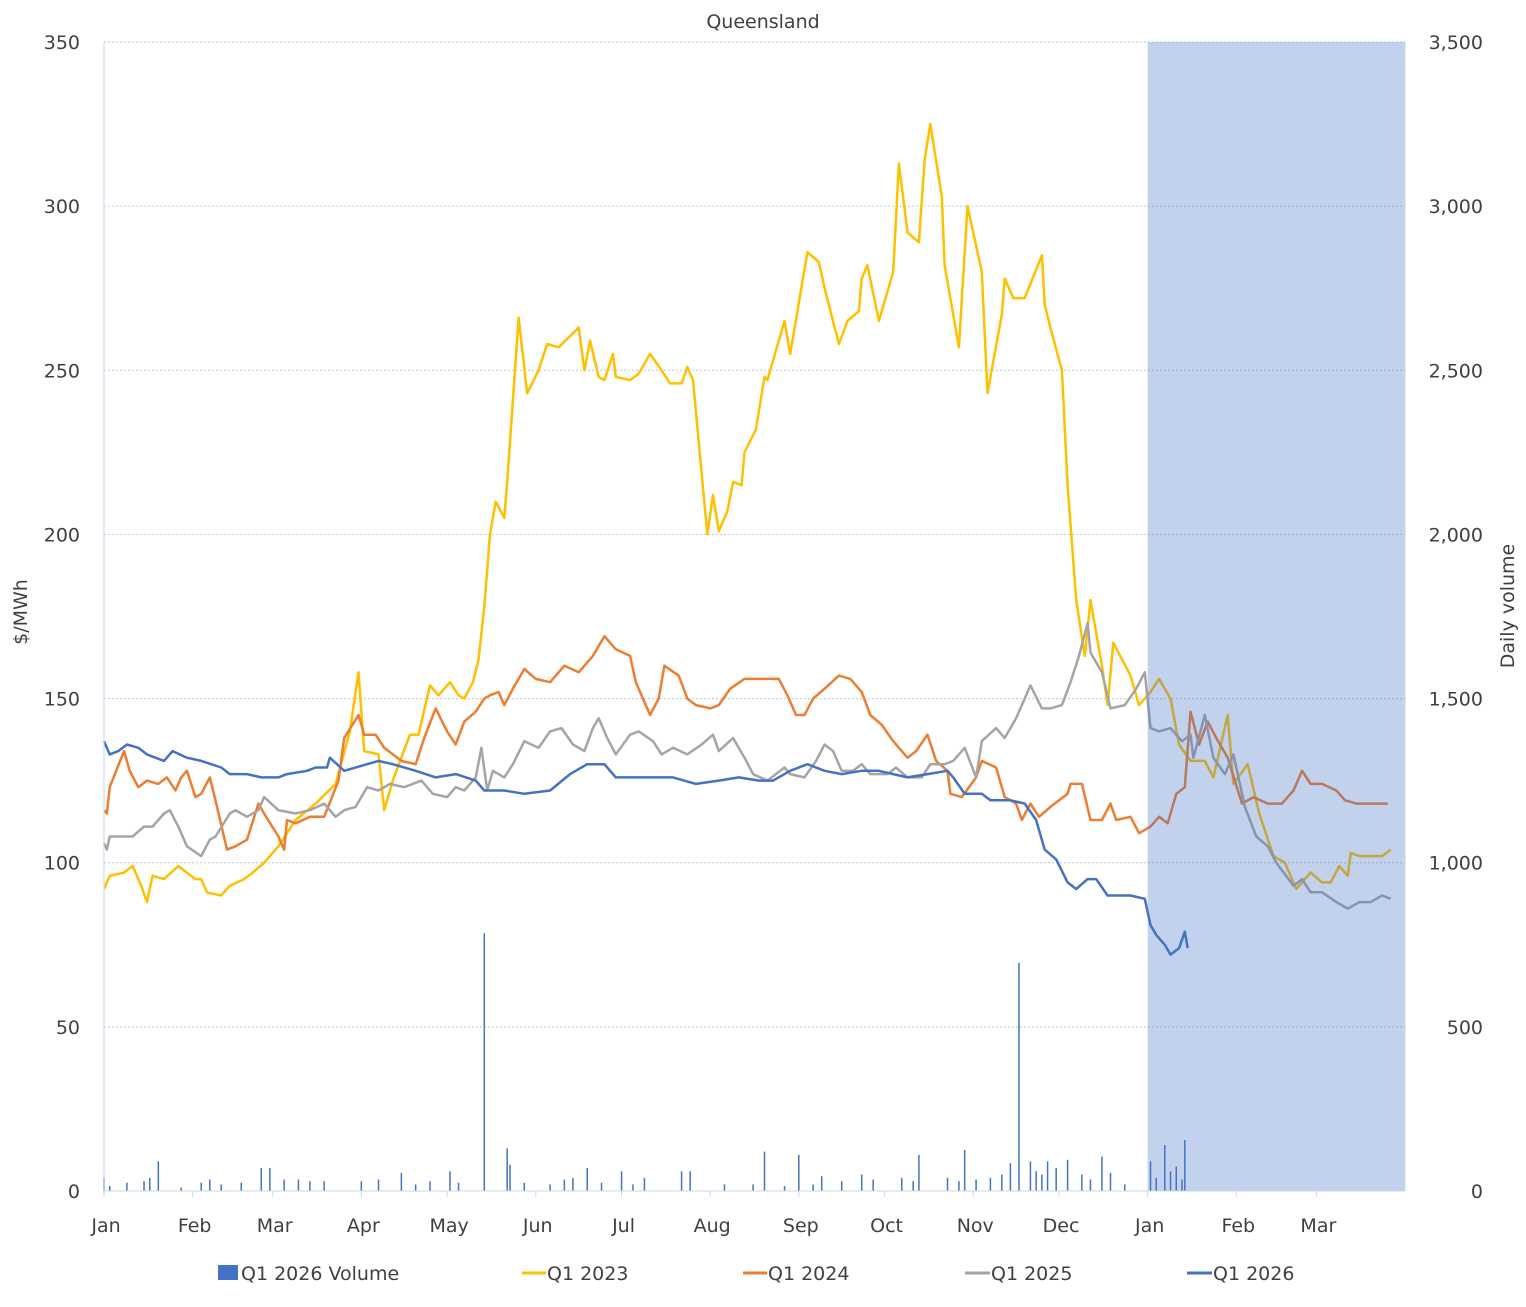 This screenshot has width=1526, height=1307. What do you see at coordinates (1253, 1274) in the screenshot?
I see `legend-label-q1-2026: Q1 2026` at bounding box center [1253, 1274].